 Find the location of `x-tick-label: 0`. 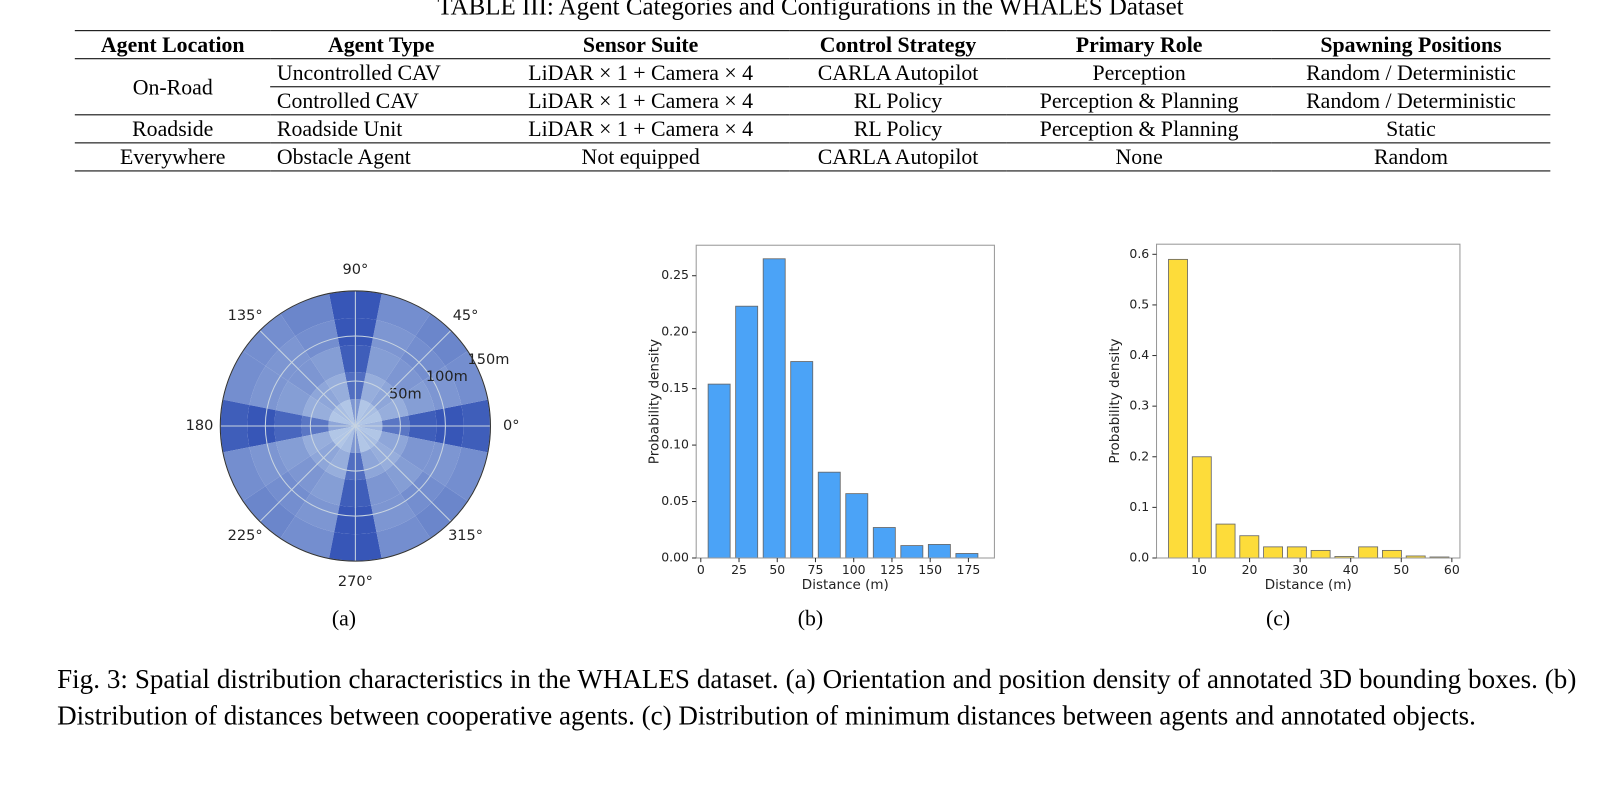

x-tick-label: 0 is located at coordinates (701, 569).